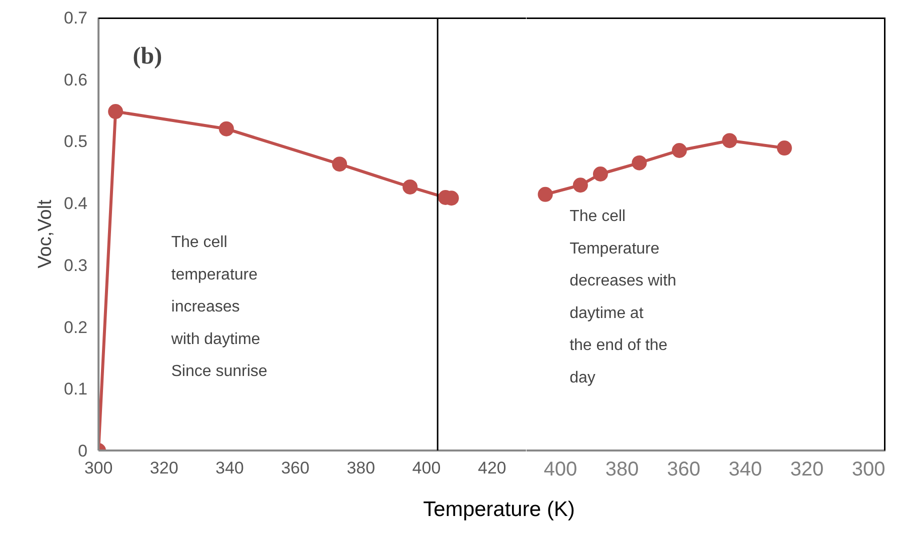 The image size is (898, 536). Describe the element at coordinates (76, 389) in the screenshot. I see `y-tick-label: 0.1` at that location.